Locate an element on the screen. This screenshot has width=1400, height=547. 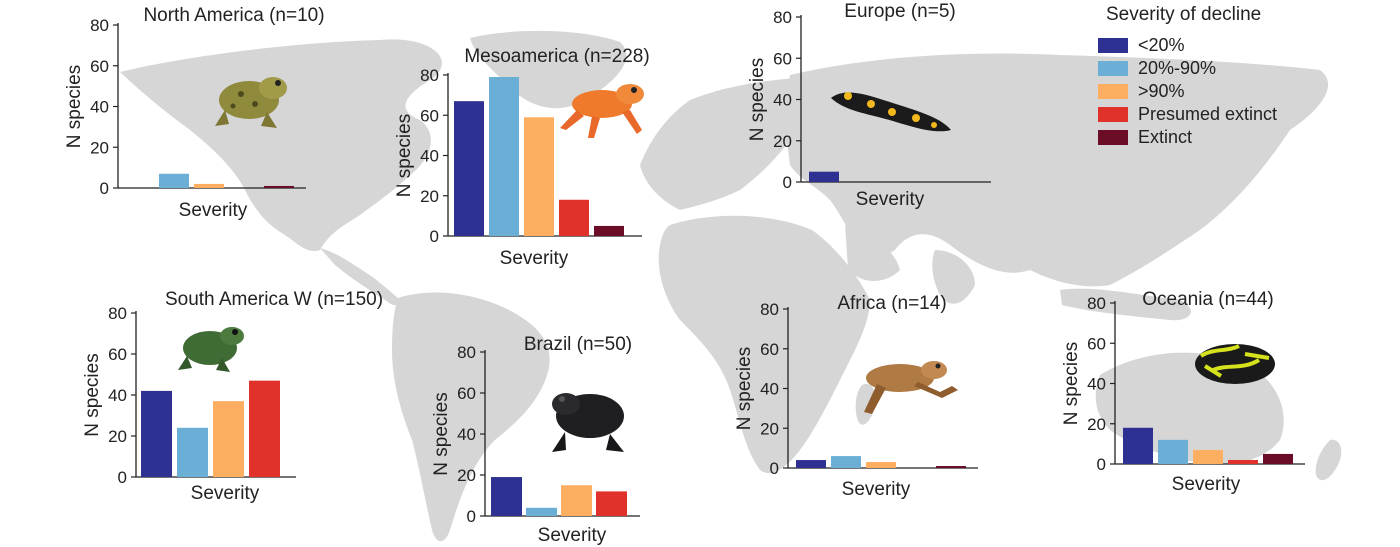
legend-label: 20%-90% is located at coordinates (1177, 68).